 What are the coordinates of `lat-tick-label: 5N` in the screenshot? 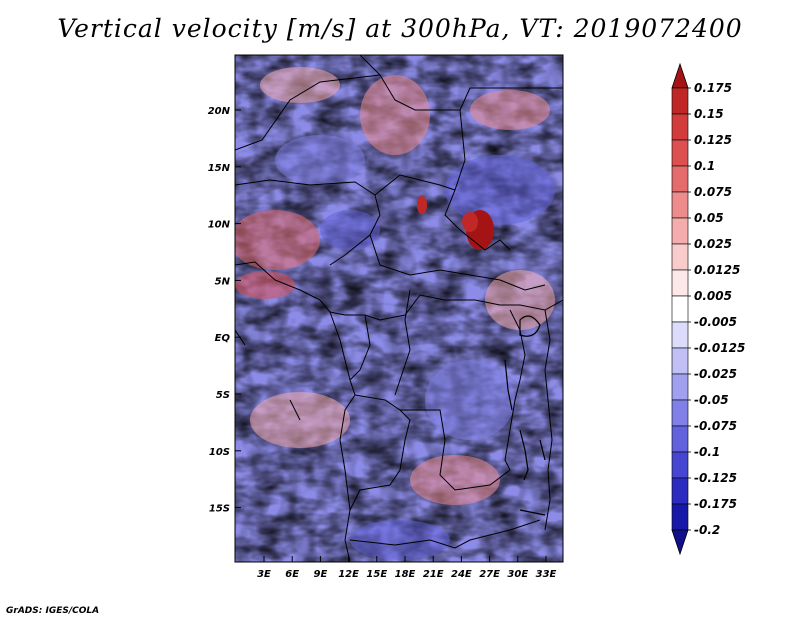 It's located at (223, 281).